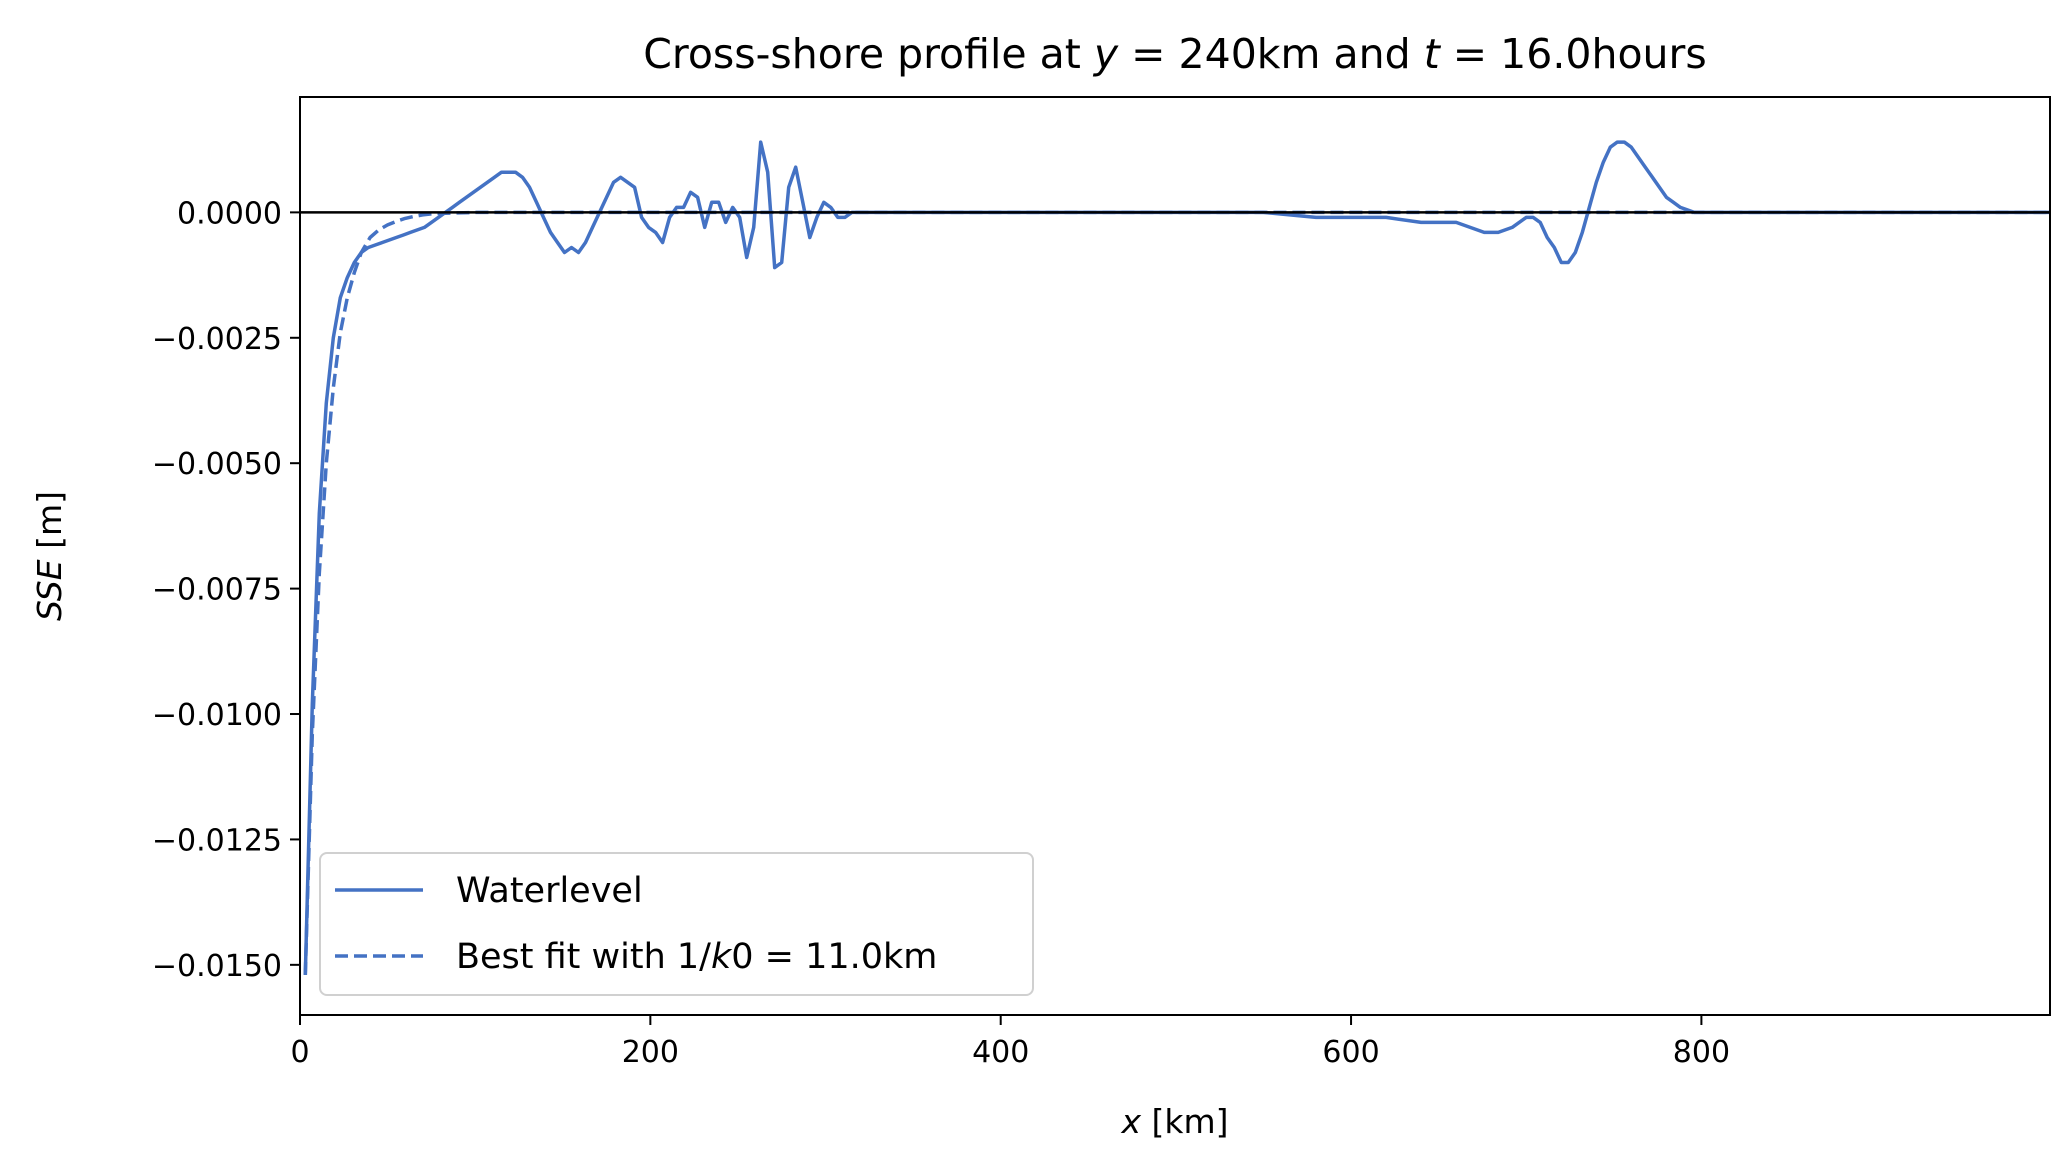 The image size is (2070, 1170). Describe the element at coordinates (1701, 1052) in the screenshot. I see `x-tick-label: 800` at that location.